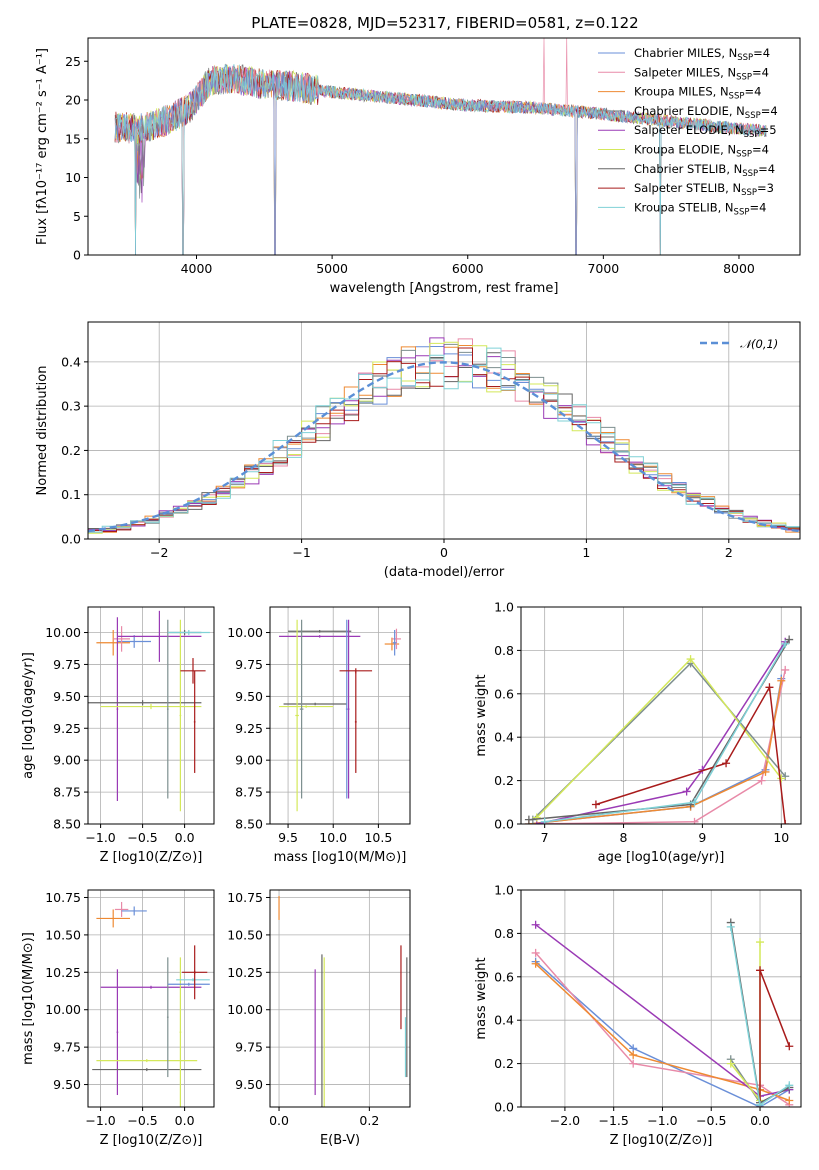 The width and height of the screenshot is (819, 1170). Describe the element at coordinates (444, 572) in the screenshot. I see `x-axis-label: (data-model)/error` at that location.